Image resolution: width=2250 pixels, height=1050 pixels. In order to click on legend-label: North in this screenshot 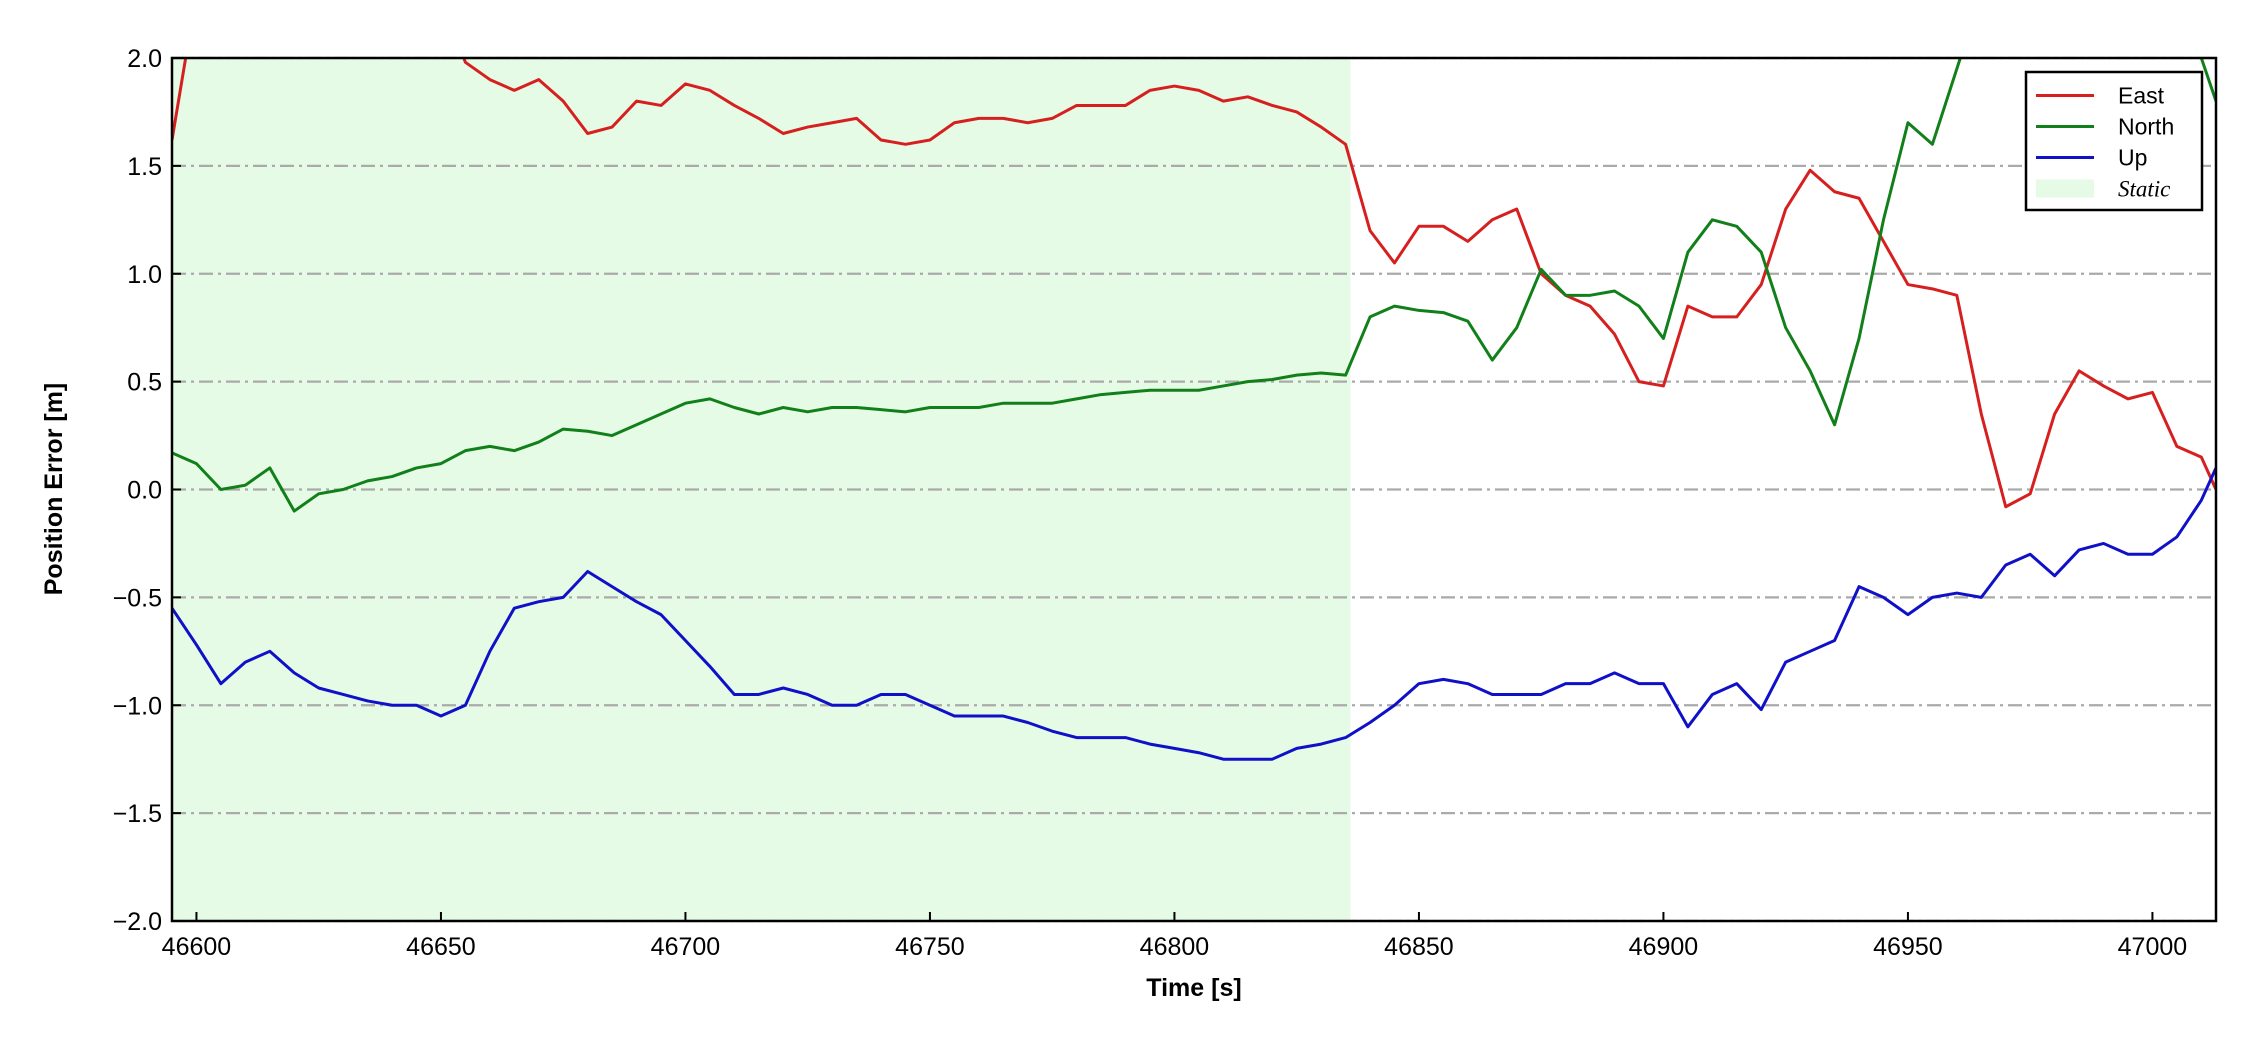, I will do `click(2146, 127)`.